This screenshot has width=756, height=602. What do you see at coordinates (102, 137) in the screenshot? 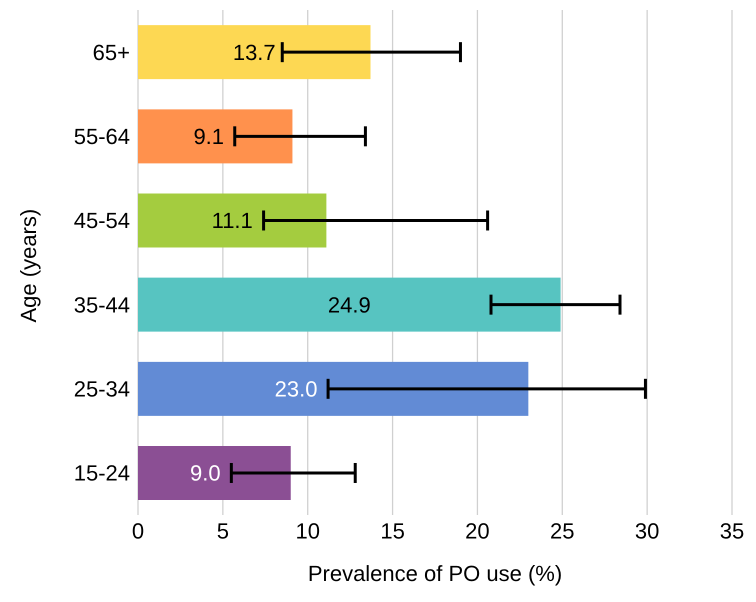
I see `y-tick-label: 55-64` at bounding box center [102, 137].